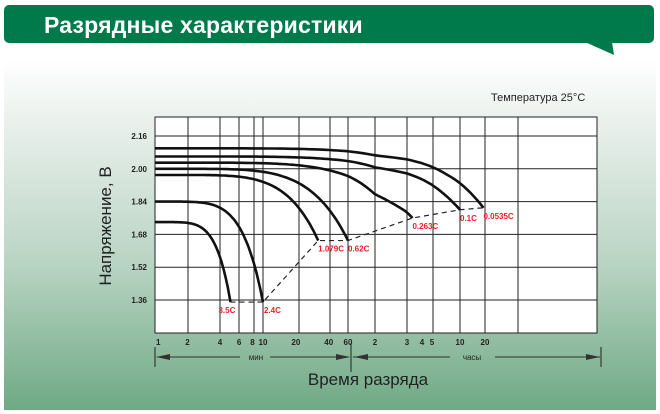 The height and width of the screenshot is (414, 660). Describe the element at coordinates (331, 249) in the screenshot. I see `curve-label: 1.079C` at that location.